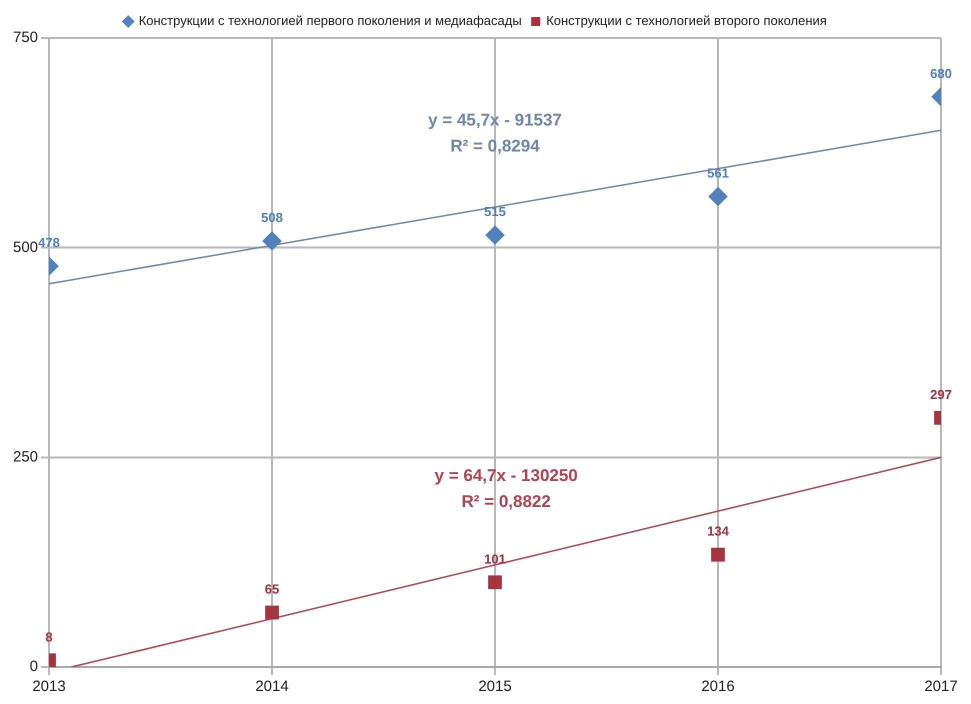 Image resolution: width=971 pixels, height=704 pixels. What do you see at coordinates (941, 687) in the screenshot?
I see `x-tick-label: 2017` at bounding box center [941, 687].